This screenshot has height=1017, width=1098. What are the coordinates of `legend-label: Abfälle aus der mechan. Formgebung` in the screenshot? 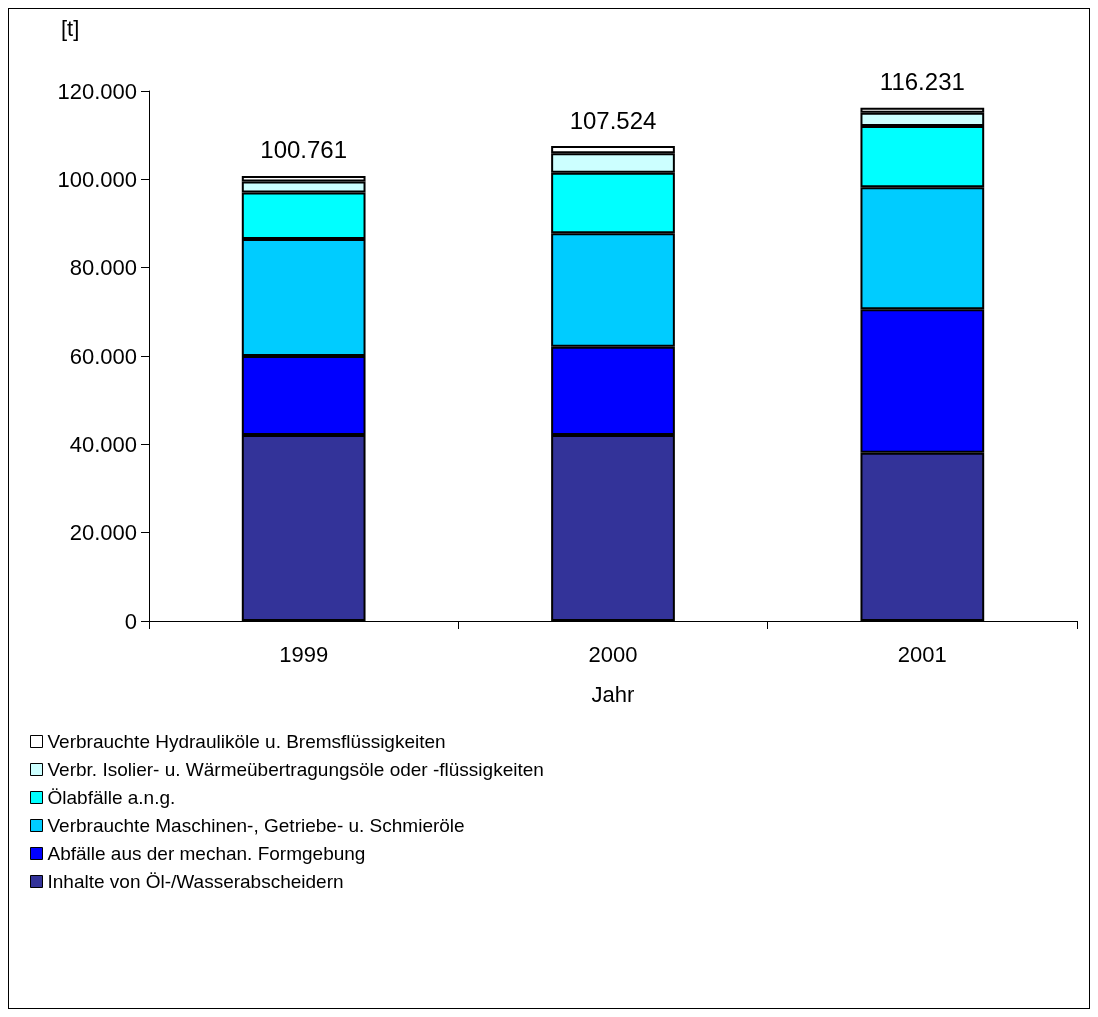 It's located at (206, 853).